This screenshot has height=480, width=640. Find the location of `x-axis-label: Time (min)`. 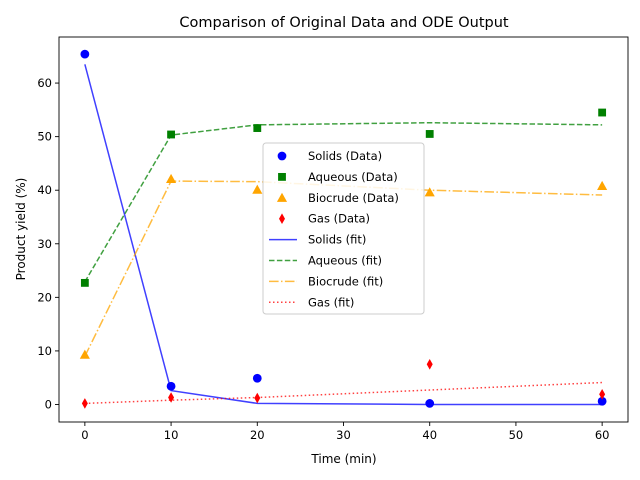

x-axis-label: Time (min) is located at coordinates (343, 459).